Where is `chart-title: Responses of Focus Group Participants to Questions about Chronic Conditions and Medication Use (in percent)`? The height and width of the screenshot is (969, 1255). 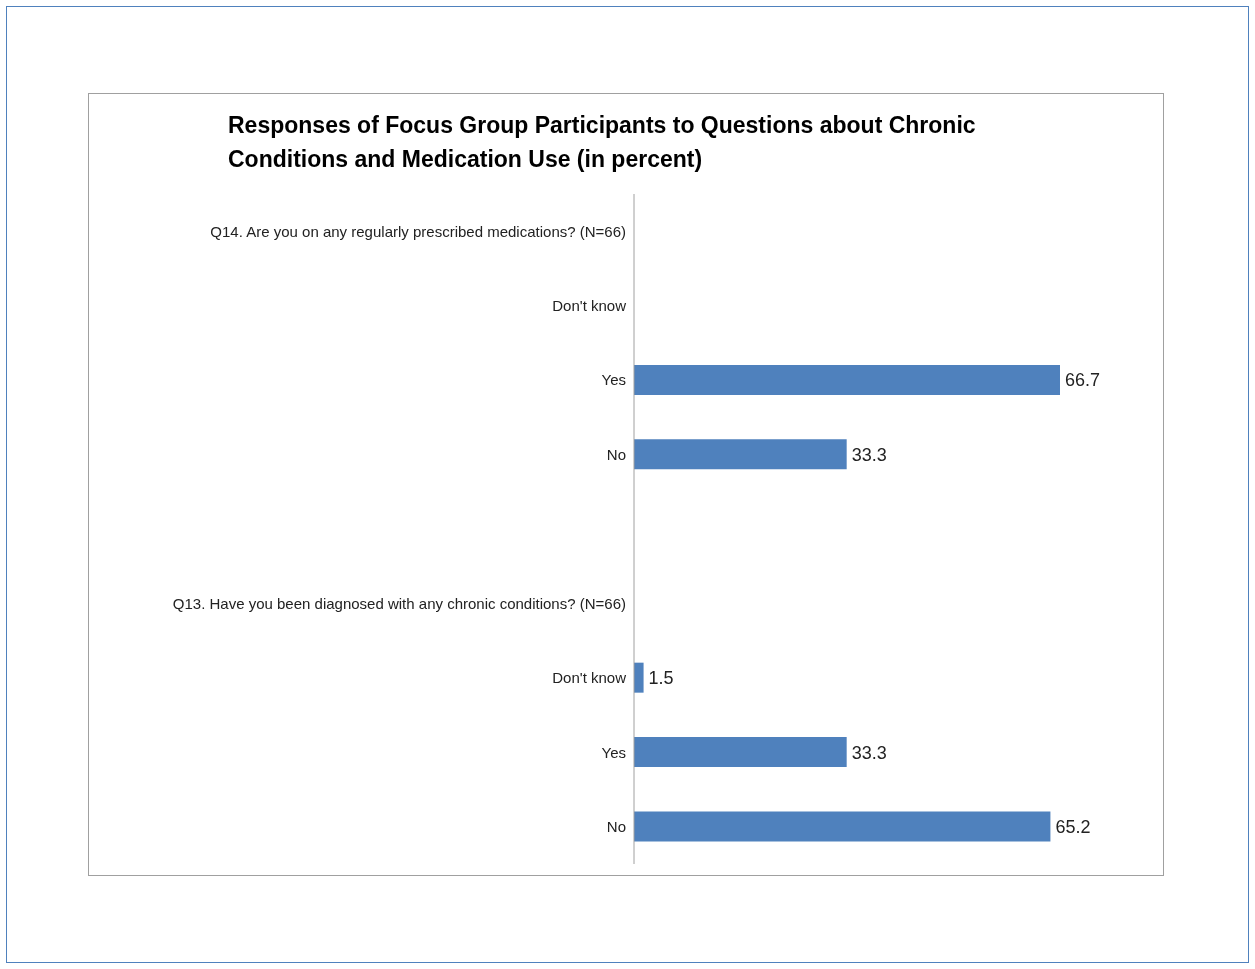 chart-title: Responses of Focus Group Participants to Questions about Chronic Conditions and Medication Use (in percent) is located at coordinates (602, 142).